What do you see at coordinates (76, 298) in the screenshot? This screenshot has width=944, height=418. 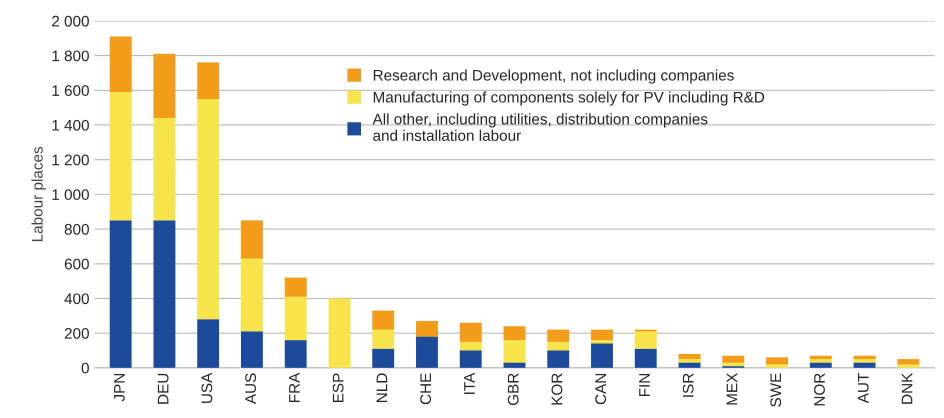 I see `y-tick-label: 400` at bounding box center [76, 298].